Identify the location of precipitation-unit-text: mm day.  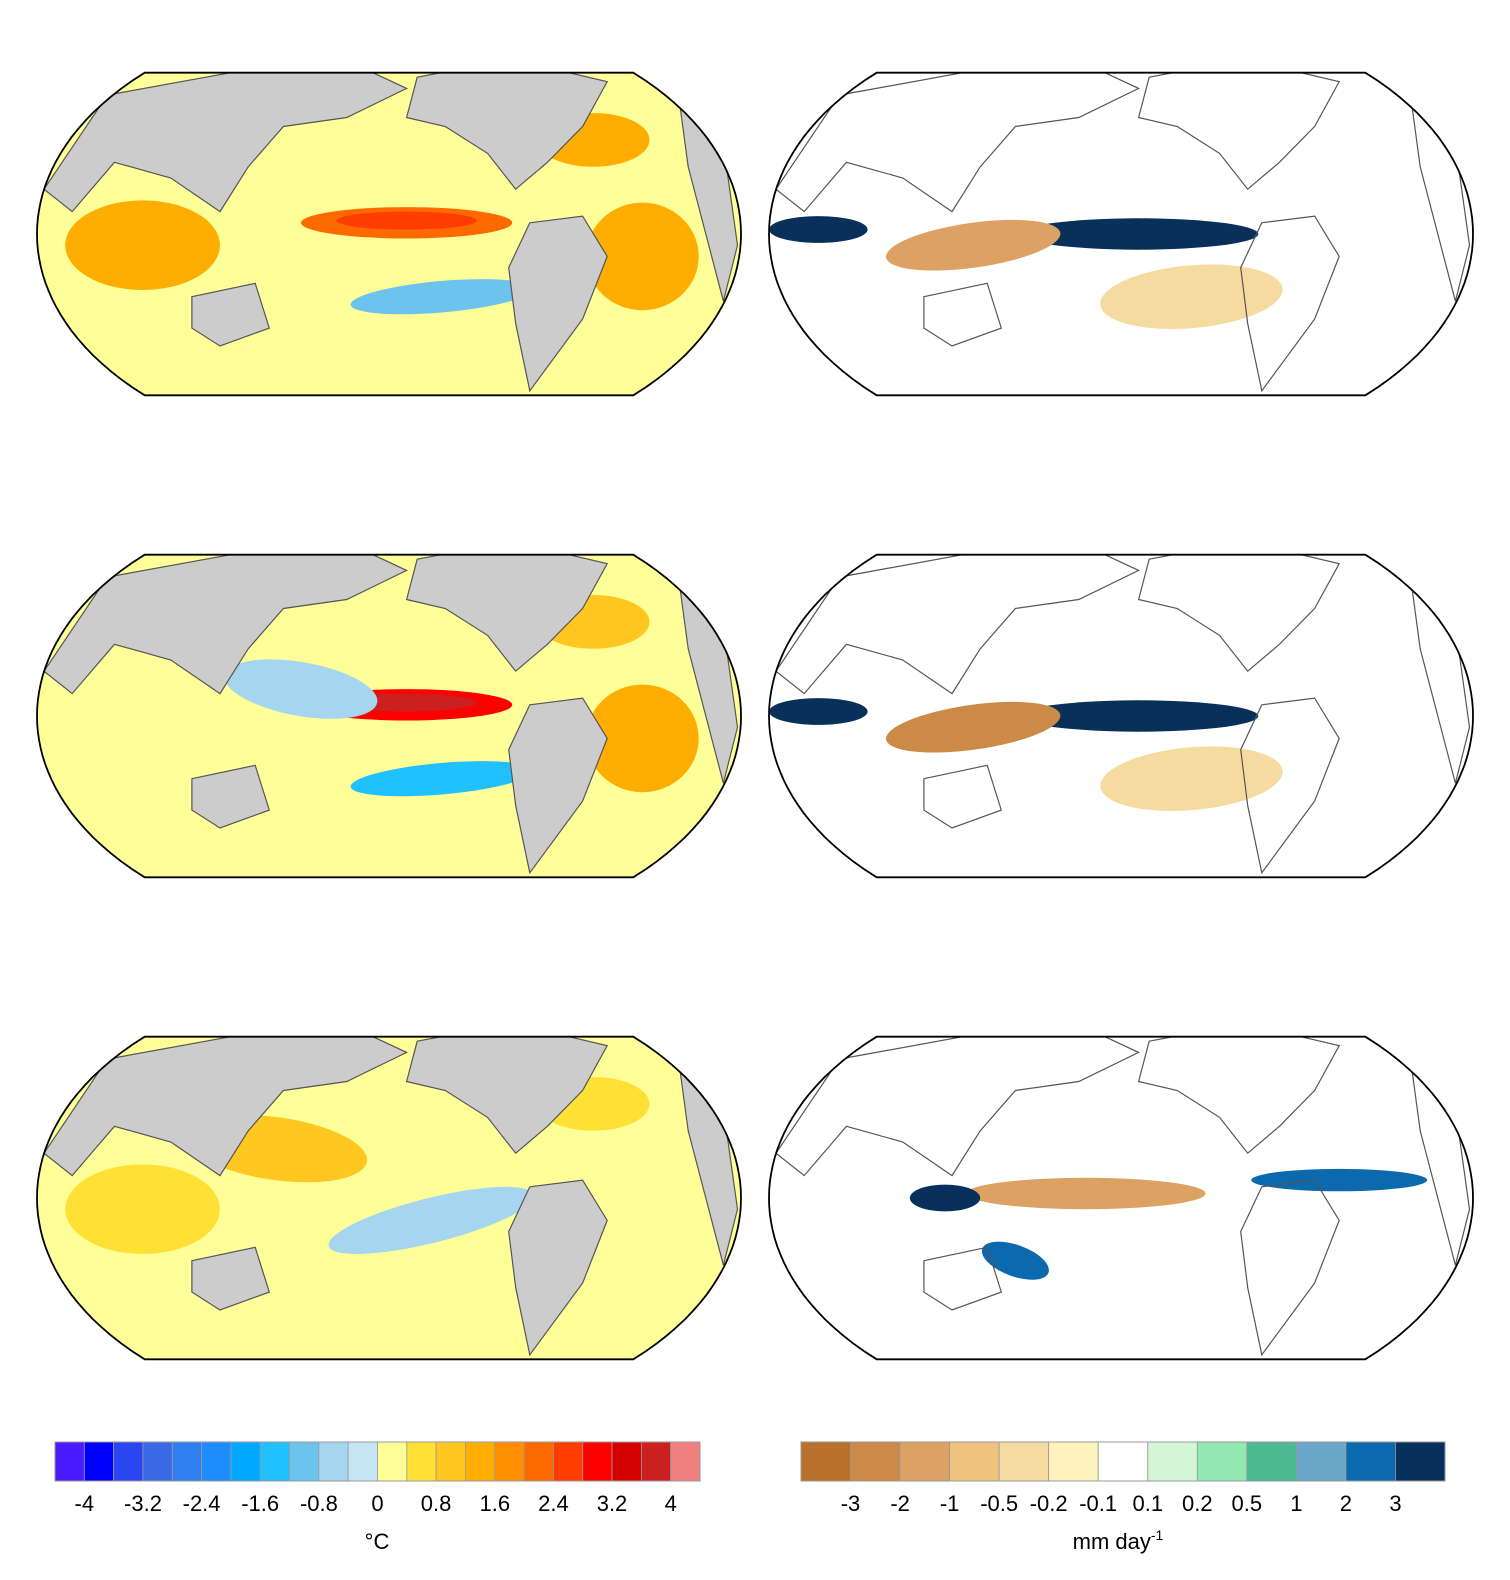
(1112, 1541).